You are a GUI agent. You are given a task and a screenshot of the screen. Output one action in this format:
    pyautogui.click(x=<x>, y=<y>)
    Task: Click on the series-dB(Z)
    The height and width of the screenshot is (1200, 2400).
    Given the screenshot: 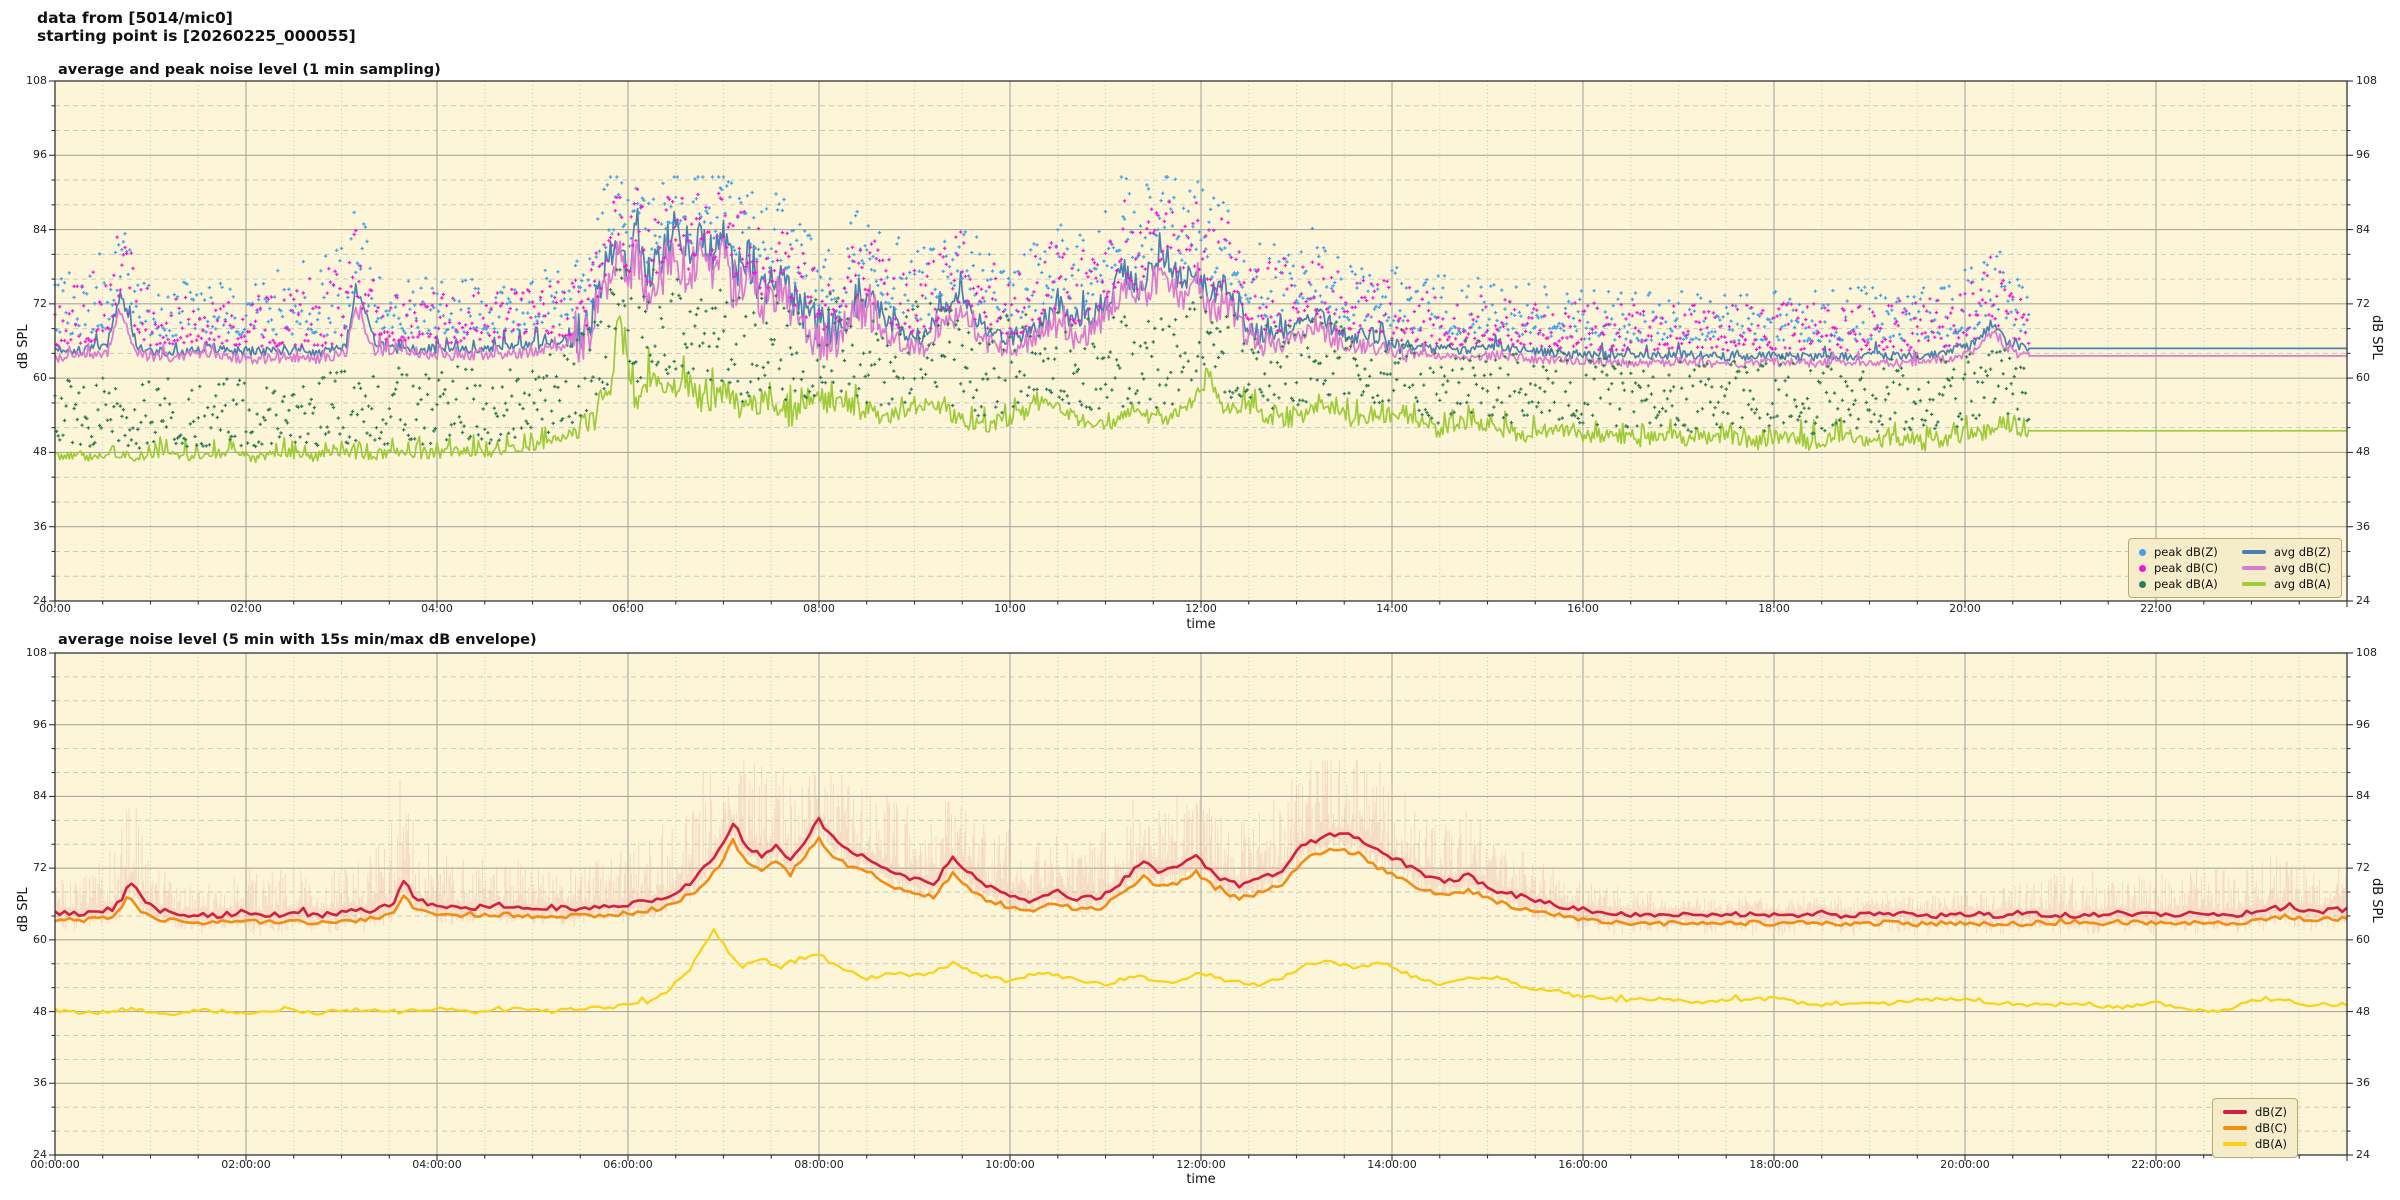 What is the action you would take?
    pyautogui.click(x=1201, y=868)
    